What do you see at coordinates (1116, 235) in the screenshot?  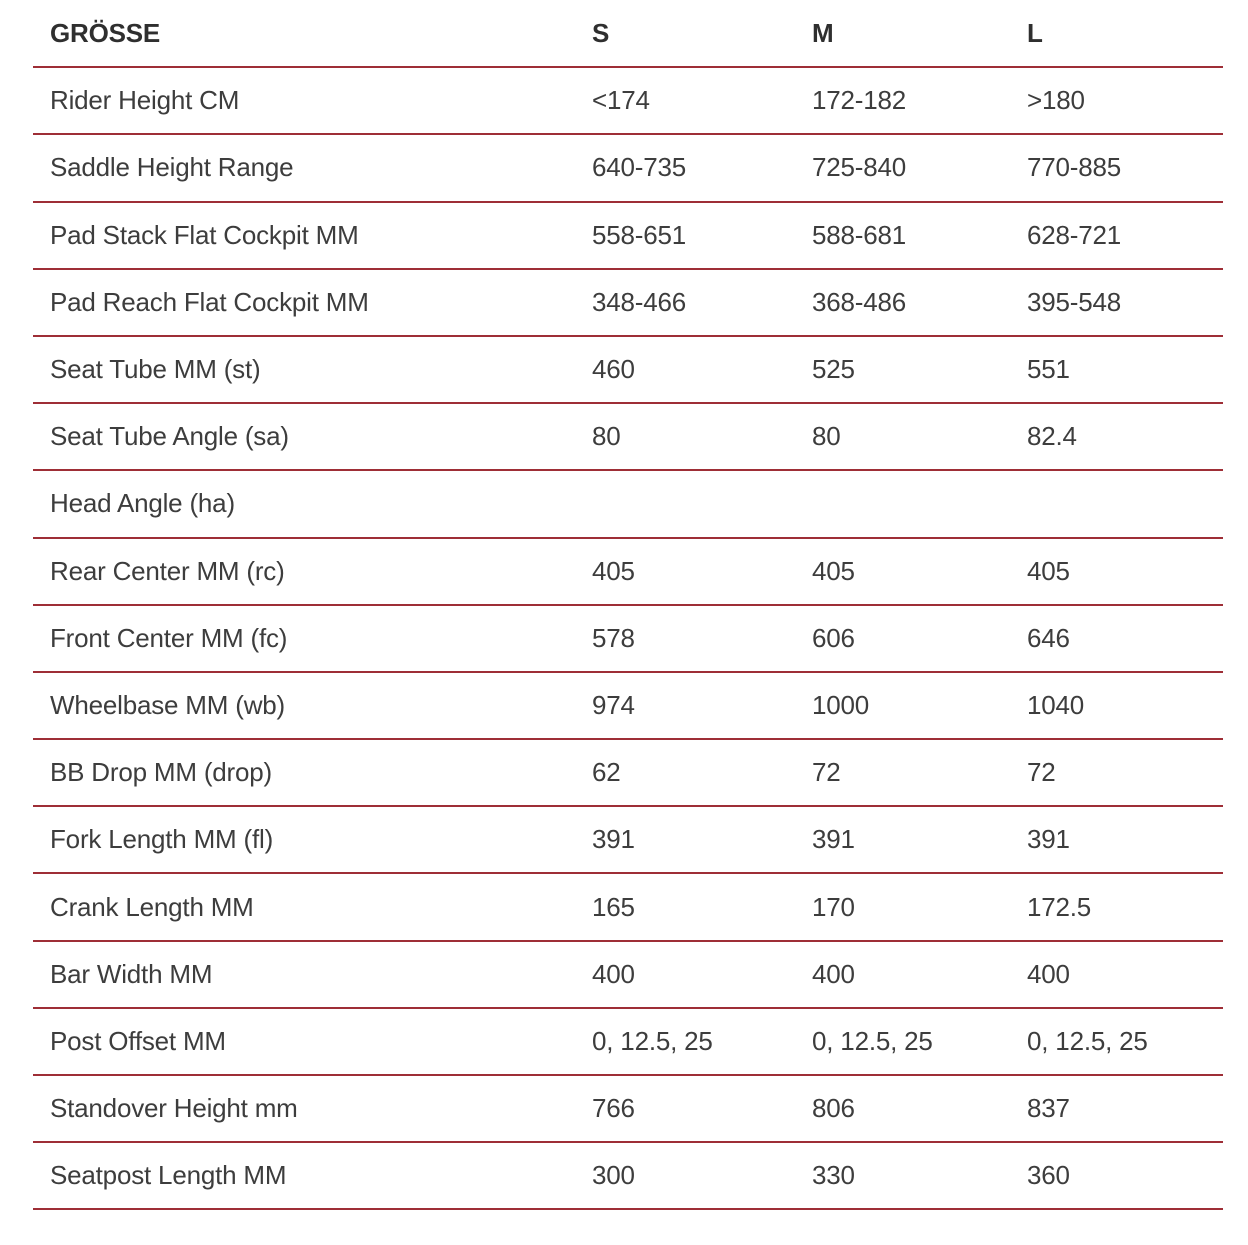 I see `cell-value: 628-721` at bounding box center [1116, 235].